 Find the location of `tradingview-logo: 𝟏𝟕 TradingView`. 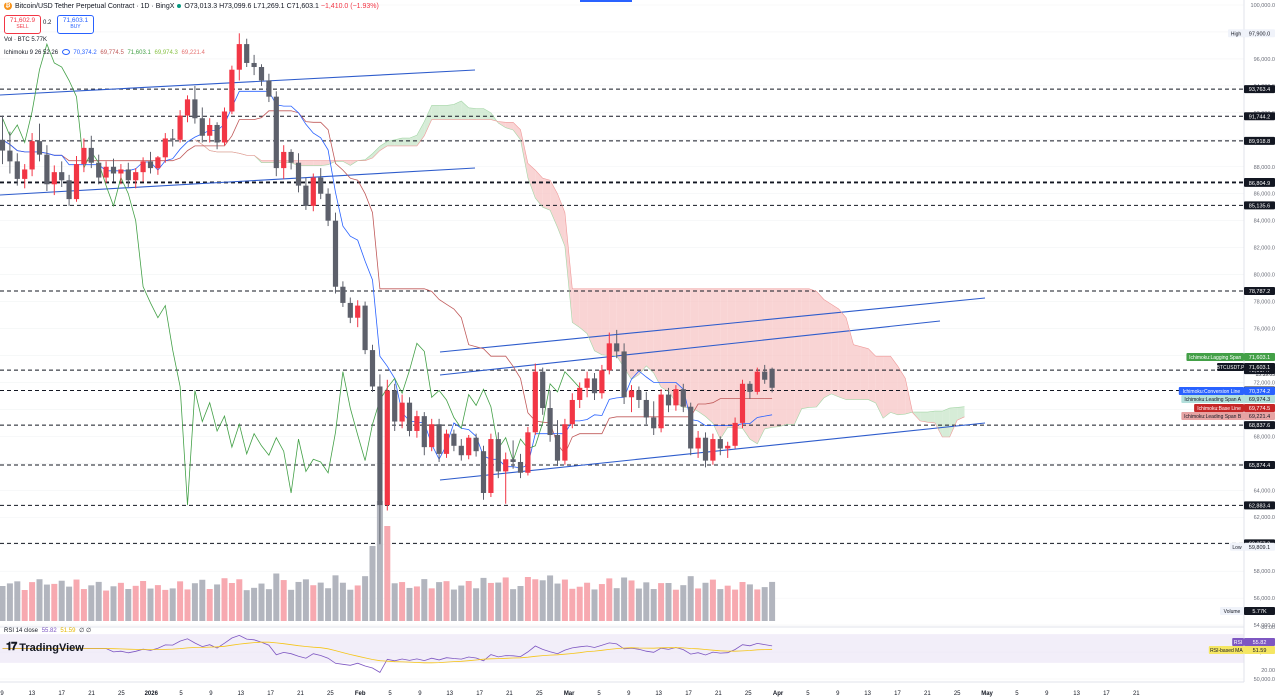

tradingview-logo: 𝟏𝟕 TradingView is located at coordinates (45, 647).